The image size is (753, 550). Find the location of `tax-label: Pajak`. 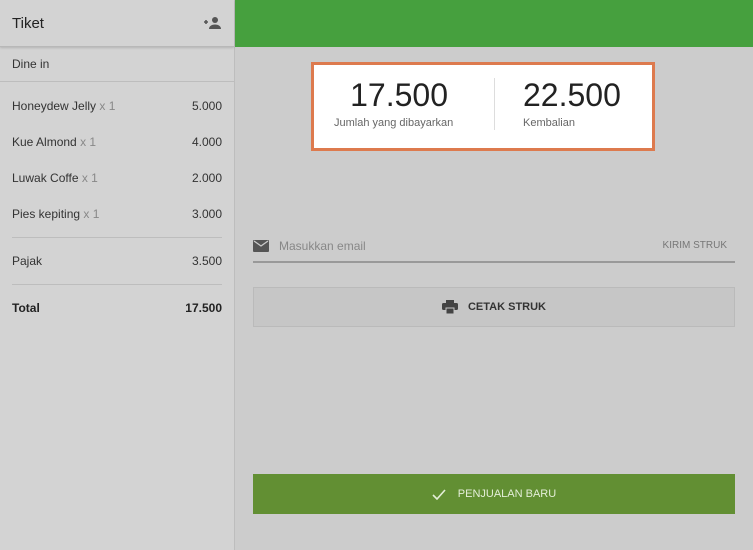

tax-label: Pajak is located at coordinates (27, 261).